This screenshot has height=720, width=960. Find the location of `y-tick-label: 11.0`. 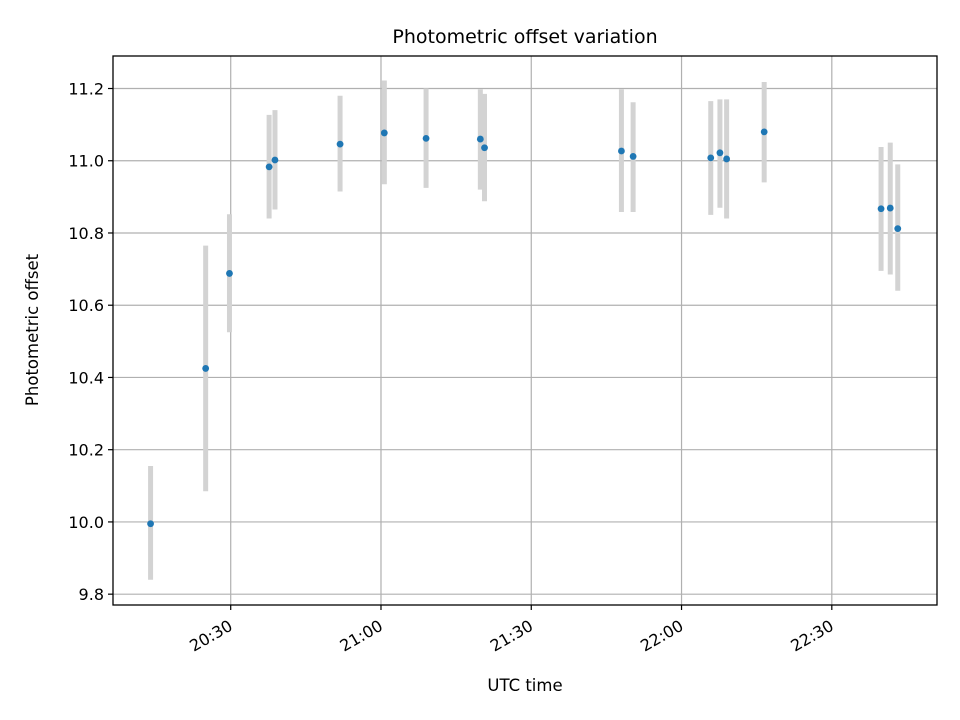

y-tick-label: 11.0 is located at coordinates (86, 161).